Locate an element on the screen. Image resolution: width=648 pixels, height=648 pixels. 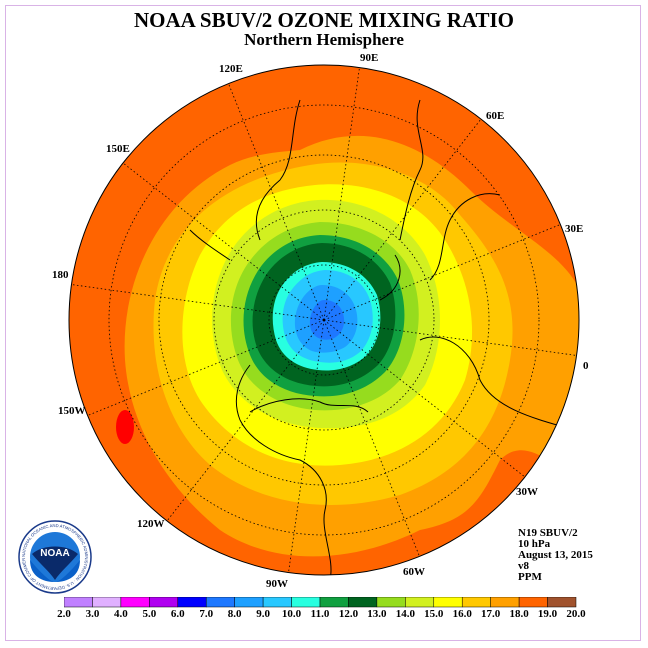
colorbar-label: 2.0 is located at coordinates (64, 614).